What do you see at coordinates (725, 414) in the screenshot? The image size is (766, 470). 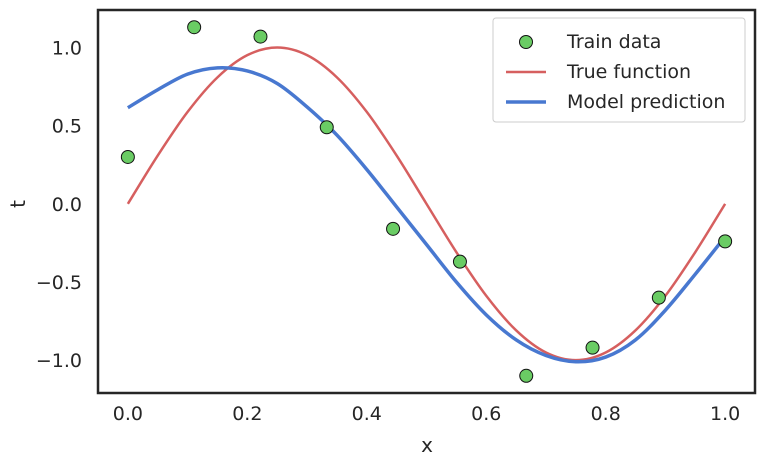 I see `x-tick-label: 1.0` at bounding box center [725, 414].